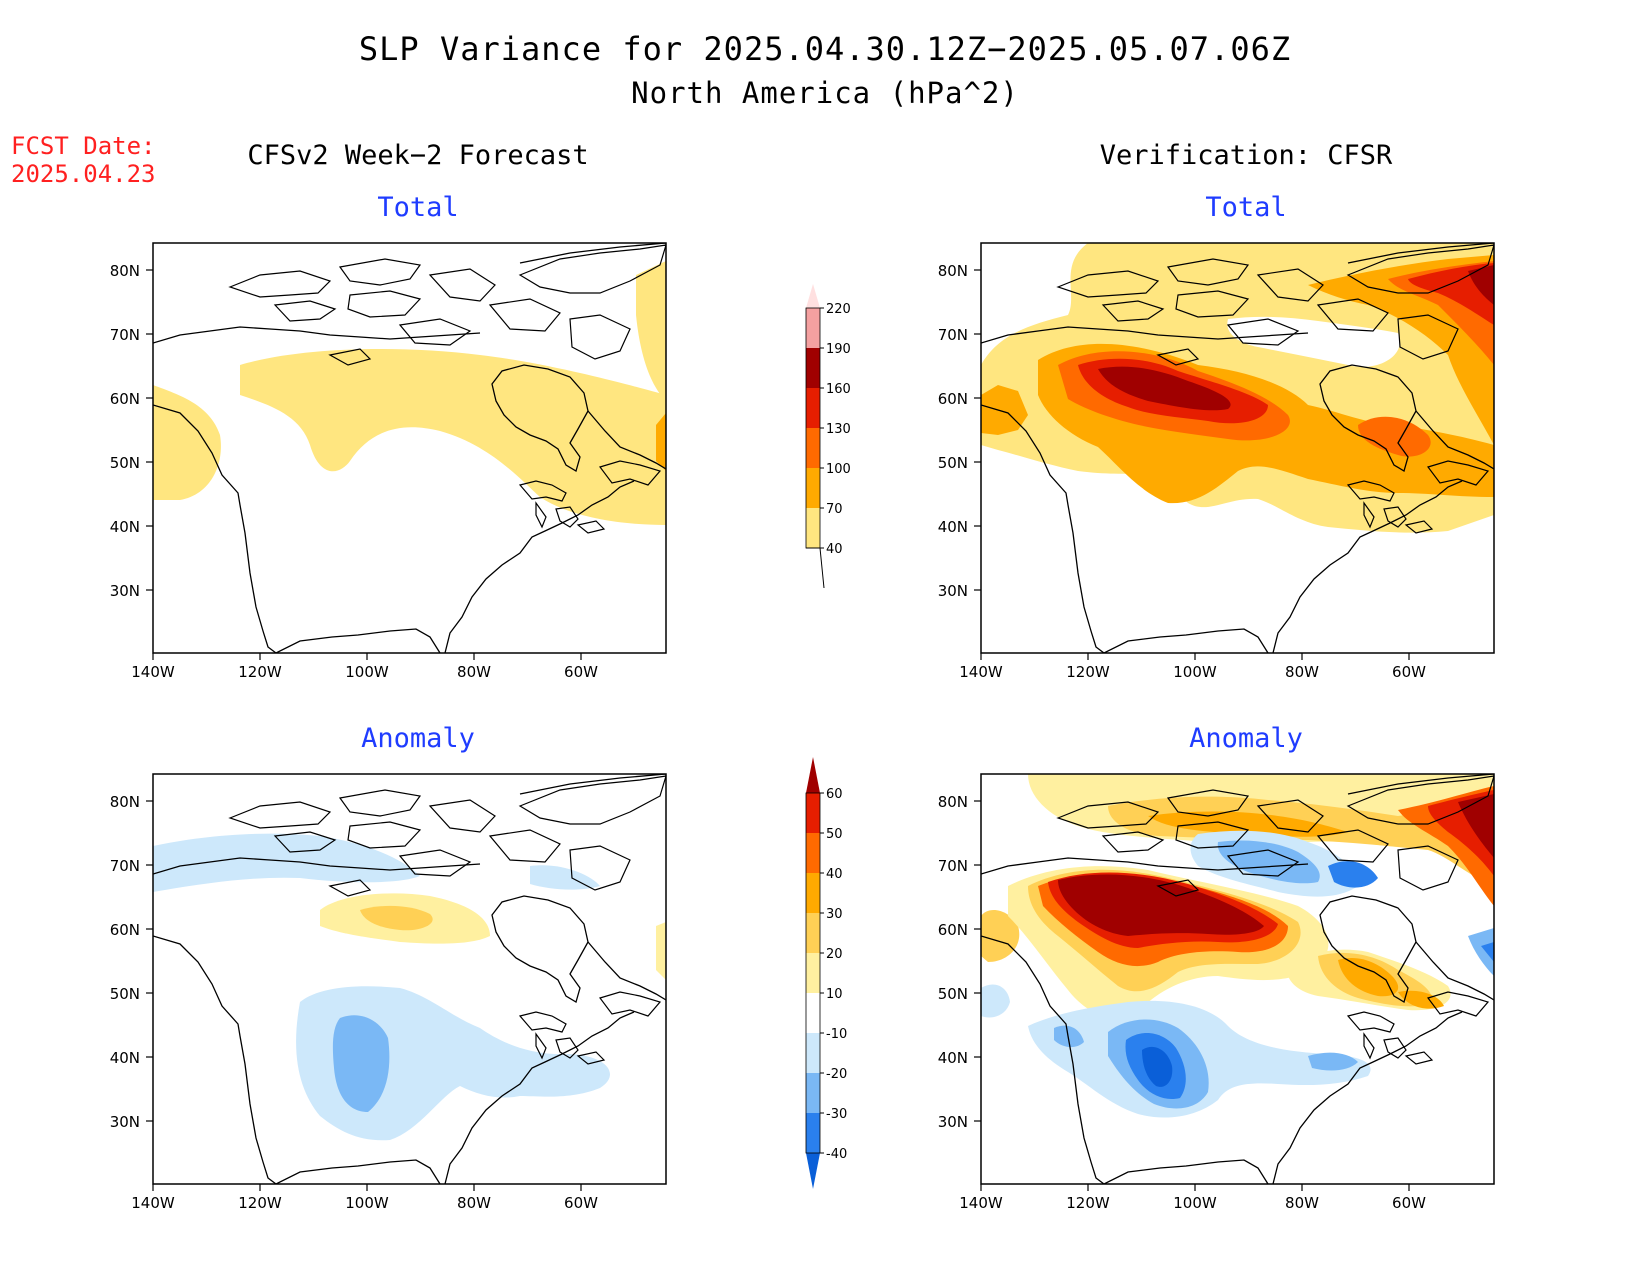 This screenshot has height=1275, width=1650. I want to click on verification-total-map: 80N 70N 60N 50N 40N 30N 140W 120W 100W 80W 60W, so click(1216, 461).